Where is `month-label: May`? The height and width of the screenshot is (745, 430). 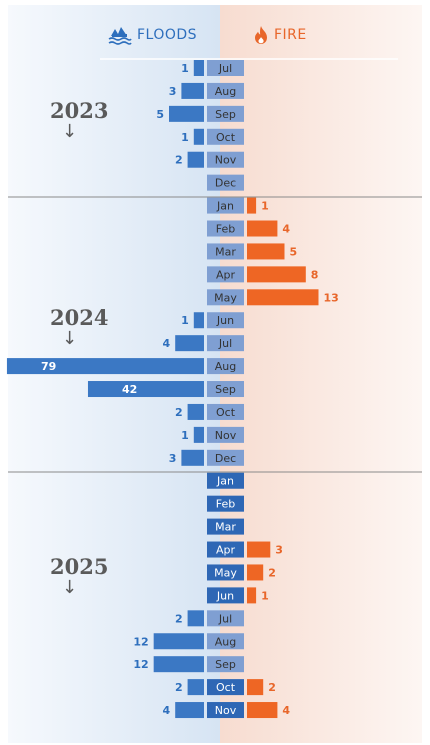 month-label: May is located at coordinates (225, 572).